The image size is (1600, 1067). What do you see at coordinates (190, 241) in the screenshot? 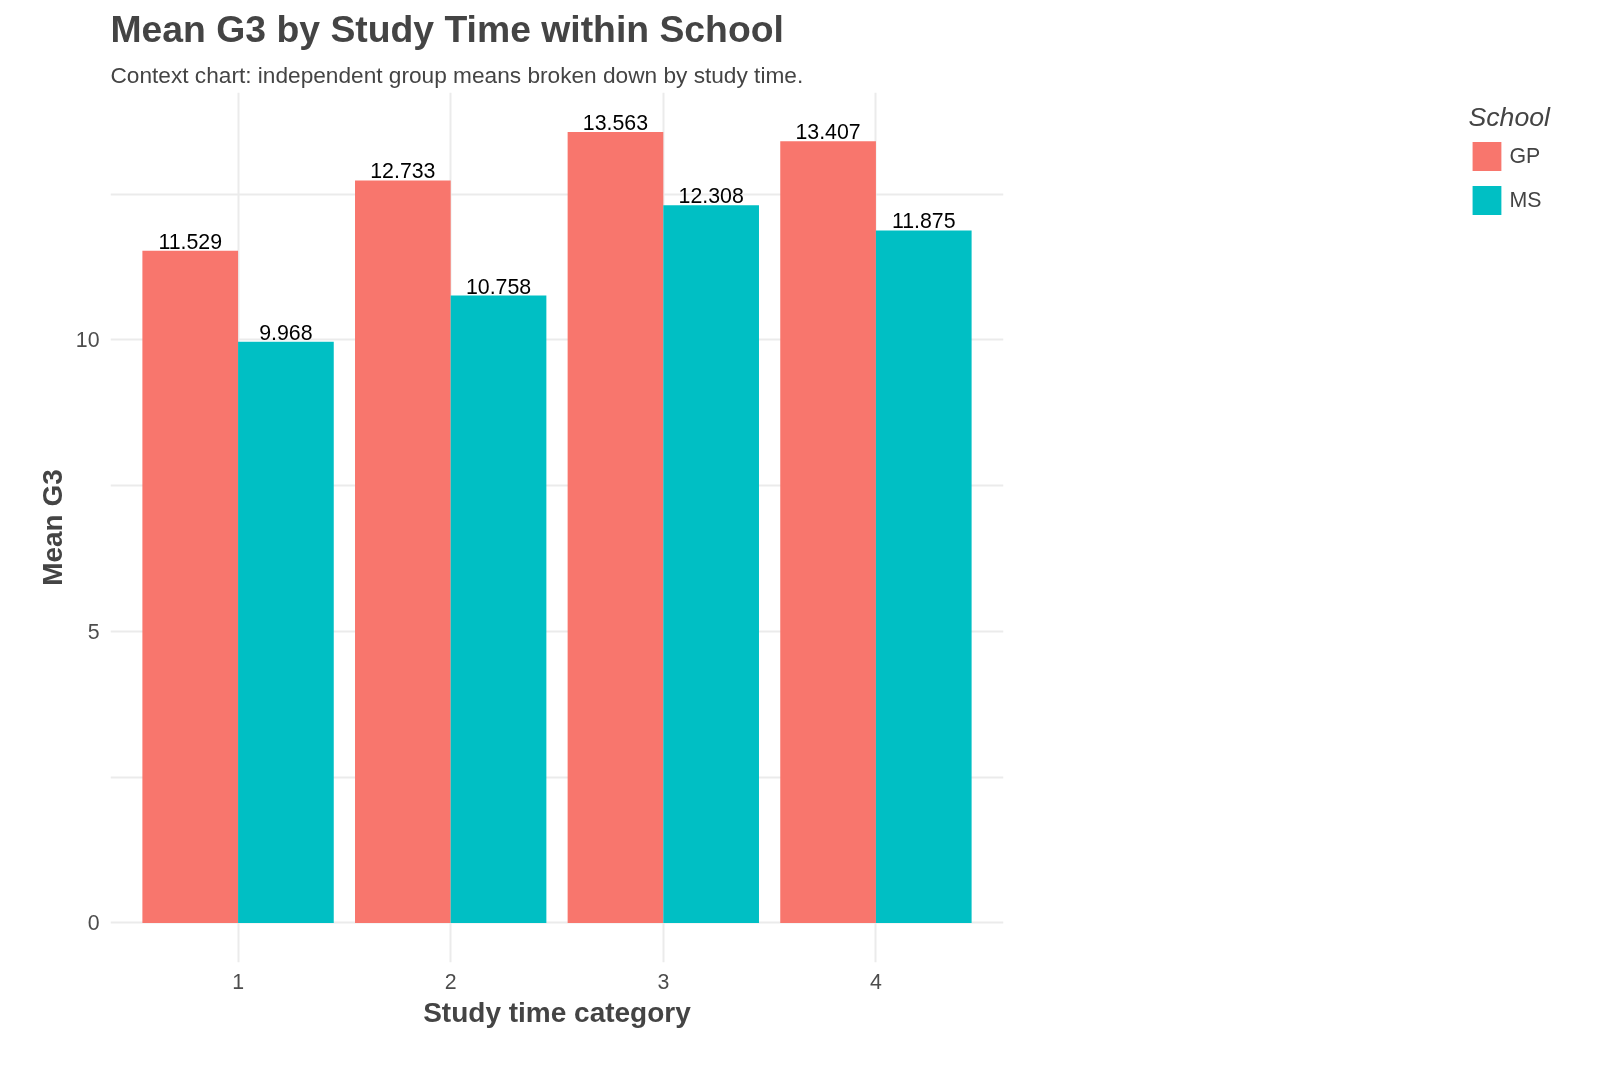
I see `data-label: 11.529` at bounding box center [190, 241].